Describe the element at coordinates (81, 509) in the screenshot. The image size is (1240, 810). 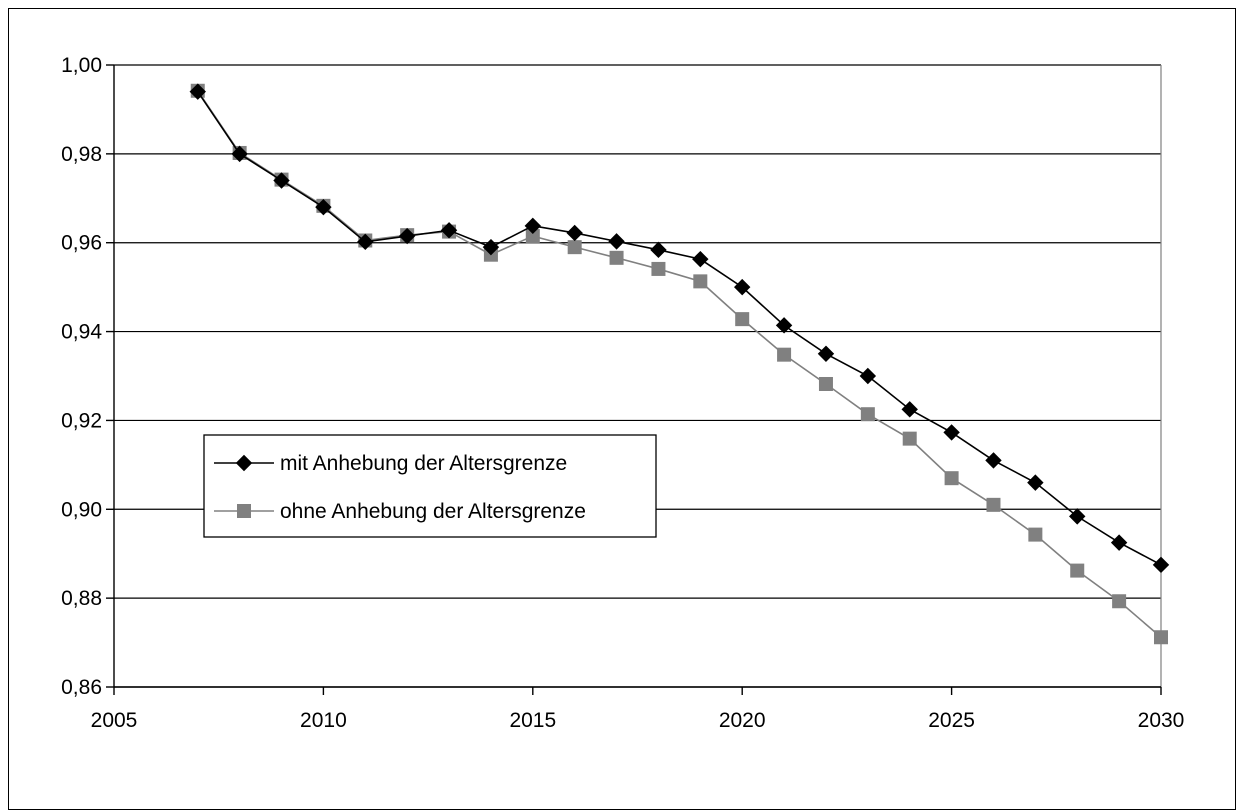
I see `y-tick-label: 0,90` at that location.